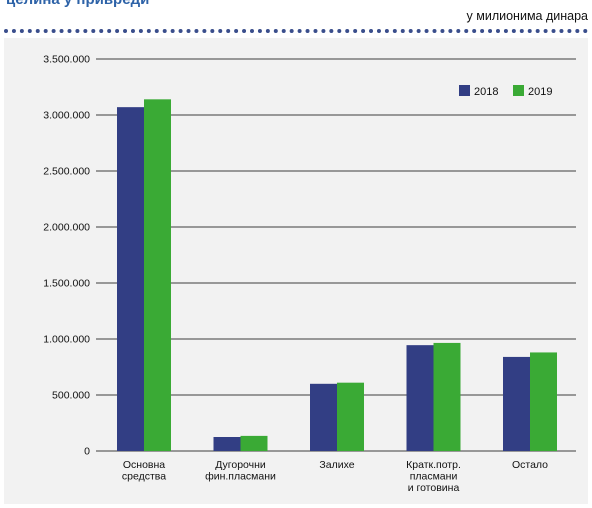 This screenshot has width=592, height=508. Describe the element at coordinates (518, 90) in the screenshot. I see `legend-swatch-2019` at that location.